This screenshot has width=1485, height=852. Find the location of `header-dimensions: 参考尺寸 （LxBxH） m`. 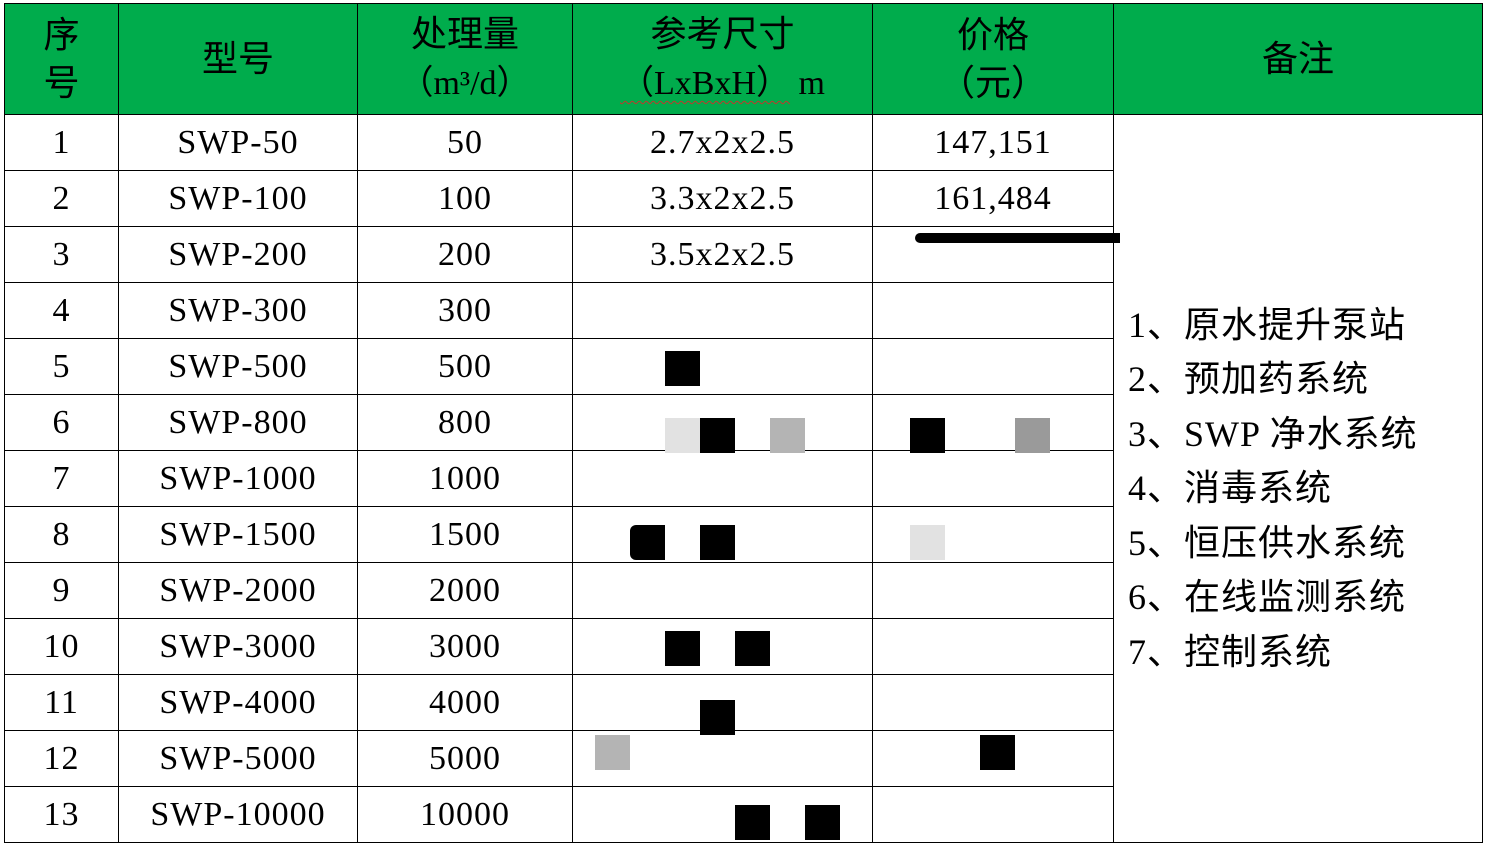

header-dimensions: 参考尺寸 （LxBxH） m is located at coordinates (722, 59).